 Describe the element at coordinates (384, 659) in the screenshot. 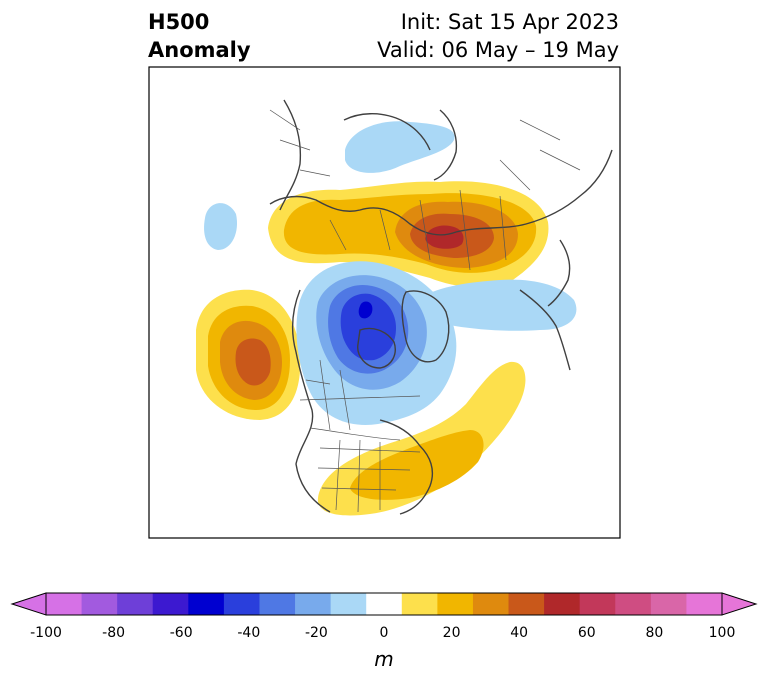

I see `colorbar-unit: m` at that location.